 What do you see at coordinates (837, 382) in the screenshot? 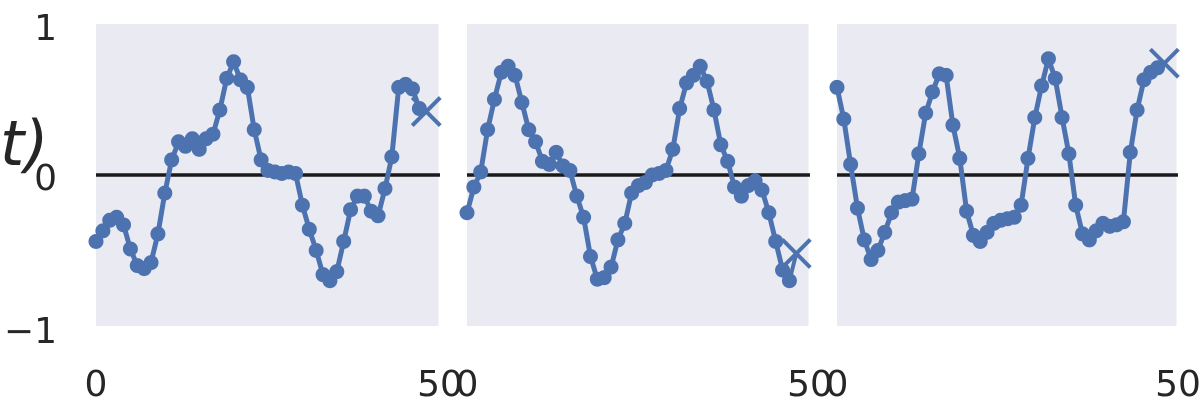
I see `x-tick-label-panel3-start: 0` at bounding box center [837, 382].